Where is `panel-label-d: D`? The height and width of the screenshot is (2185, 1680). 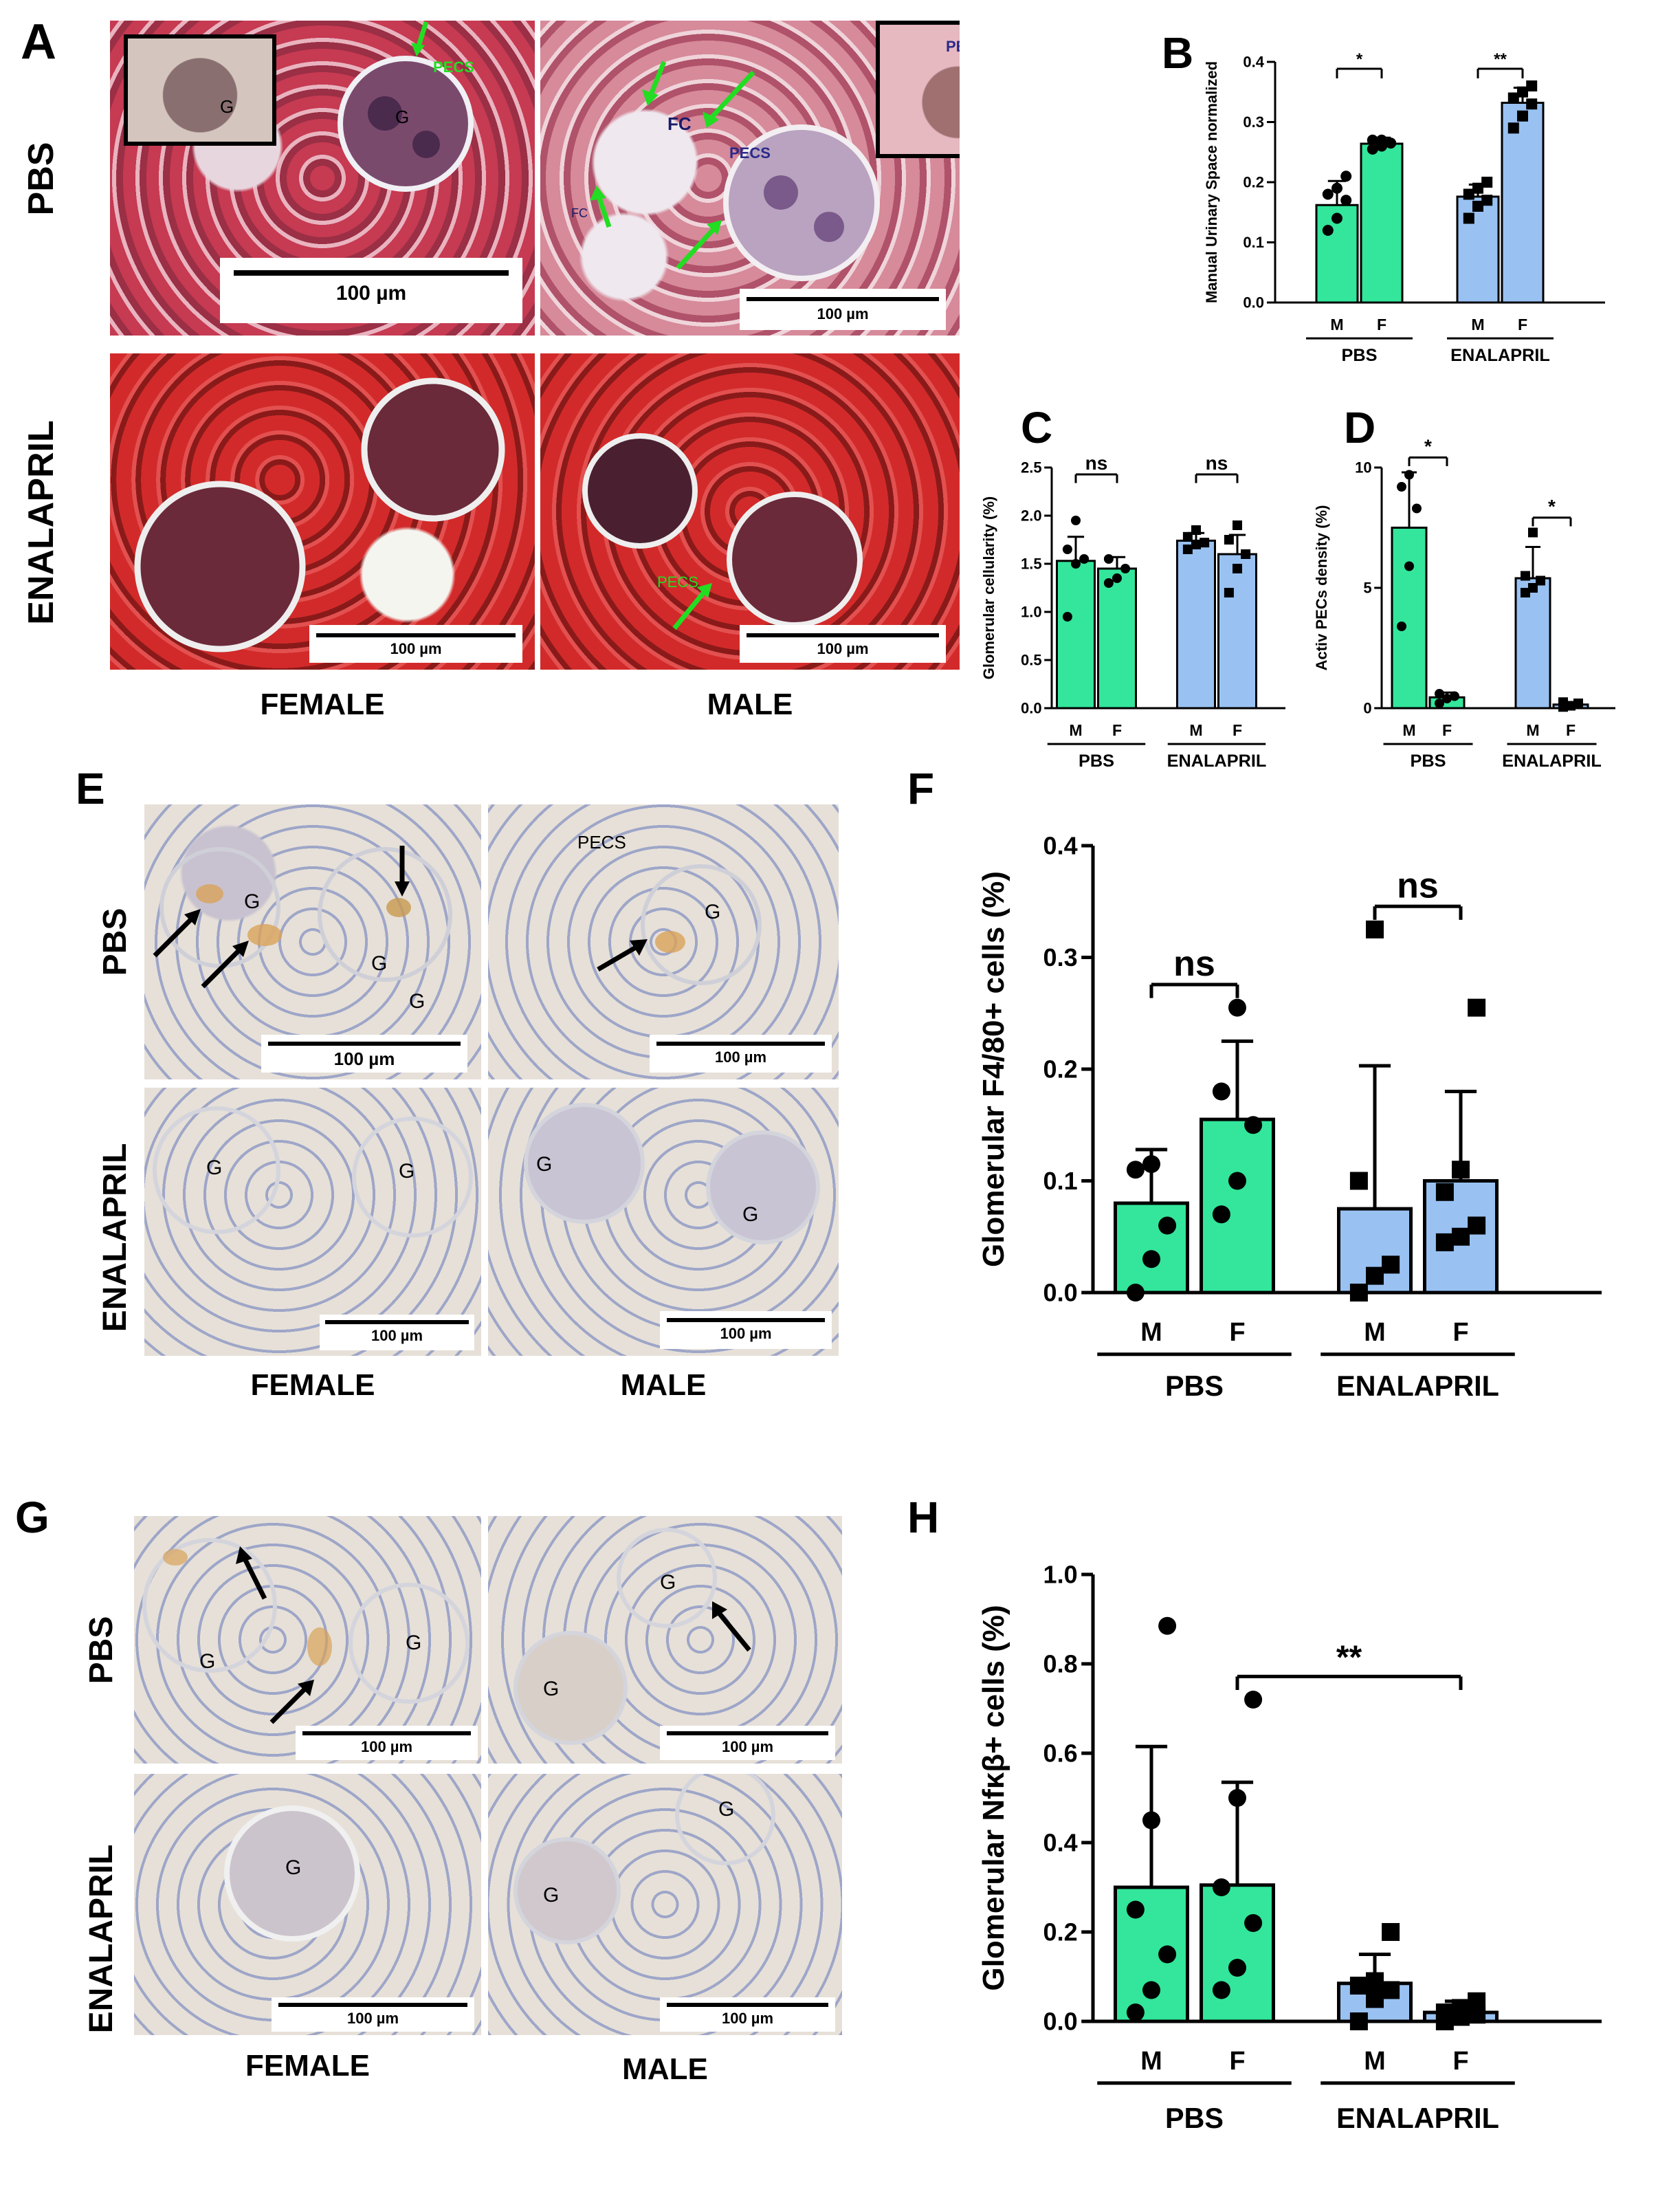
panel-label-d: D is located at coordinates (1360, 427).